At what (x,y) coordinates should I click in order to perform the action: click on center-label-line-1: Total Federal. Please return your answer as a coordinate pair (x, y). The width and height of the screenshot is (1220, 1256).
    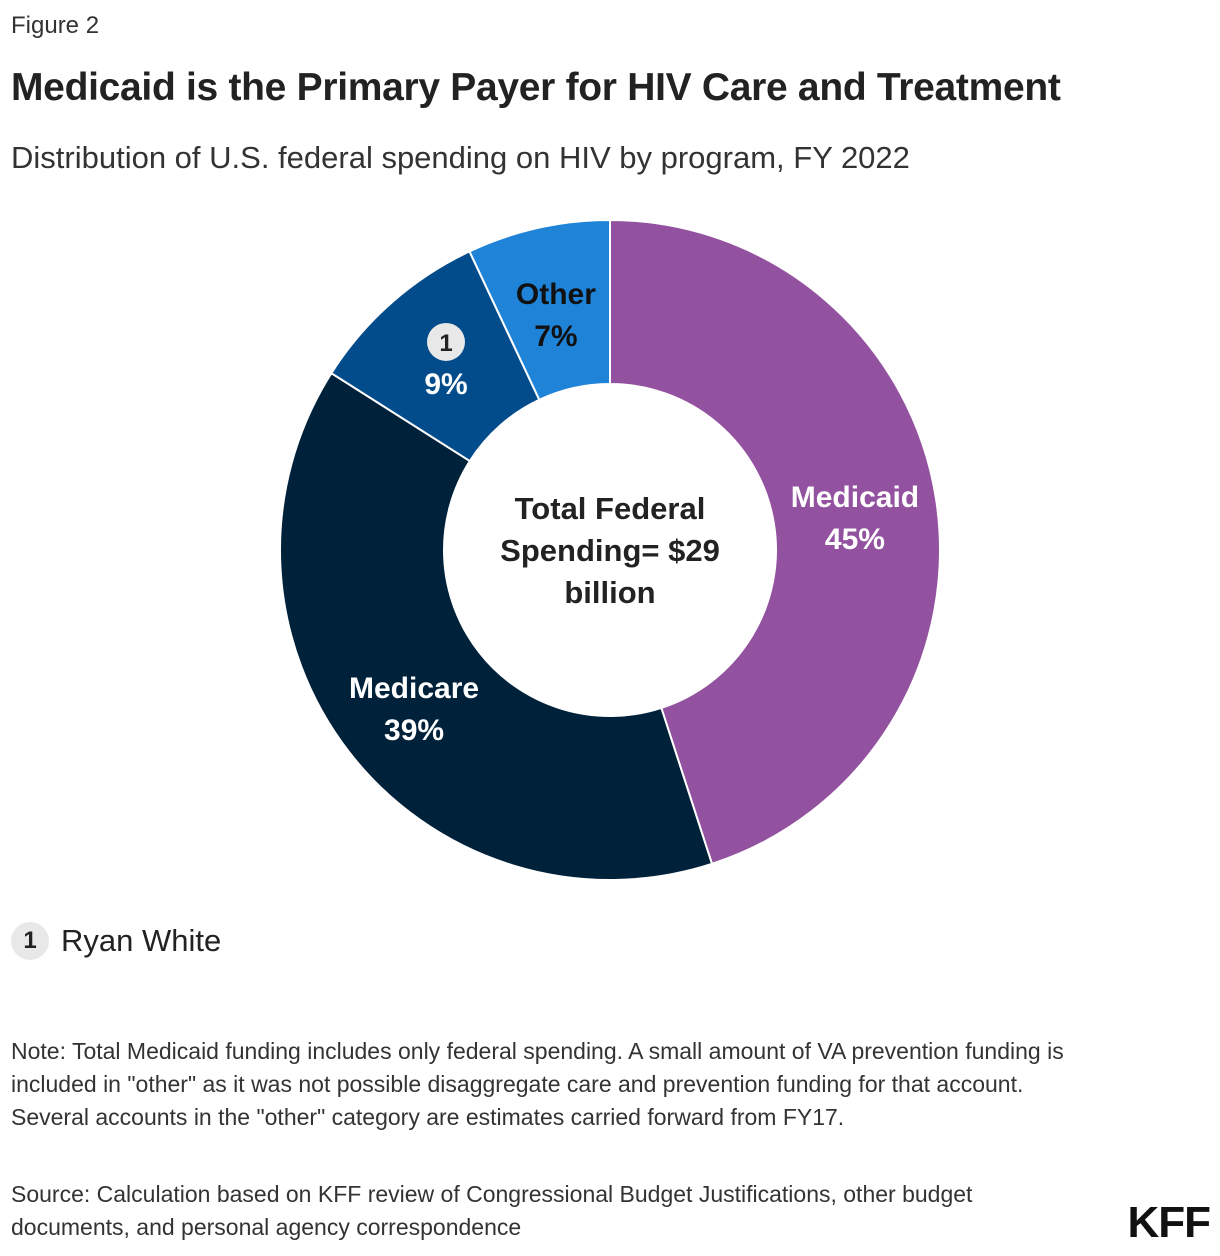
    Looking at the image, I should click on (610, 508).